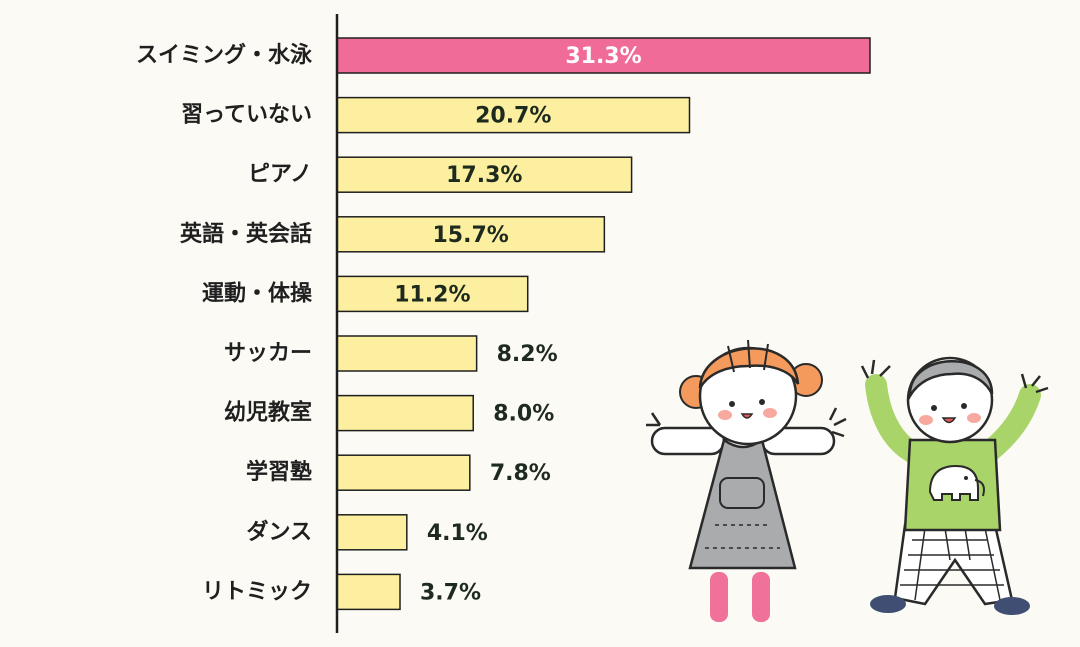 The height and width of the screenshot is (647, 1080). Describe the element at coordinates (246, 115) in the screenshot. I see `category-label-1: 習っていない` at that location.